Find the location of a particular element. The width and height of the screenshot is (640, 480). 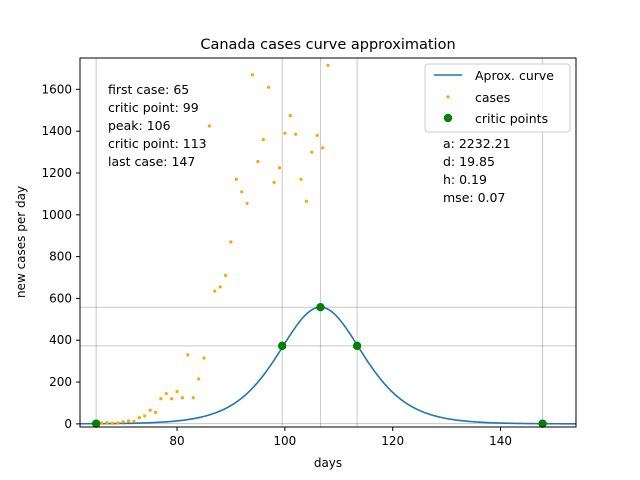

x-tick-label-2: 120 is located at coordinates (392, 441).